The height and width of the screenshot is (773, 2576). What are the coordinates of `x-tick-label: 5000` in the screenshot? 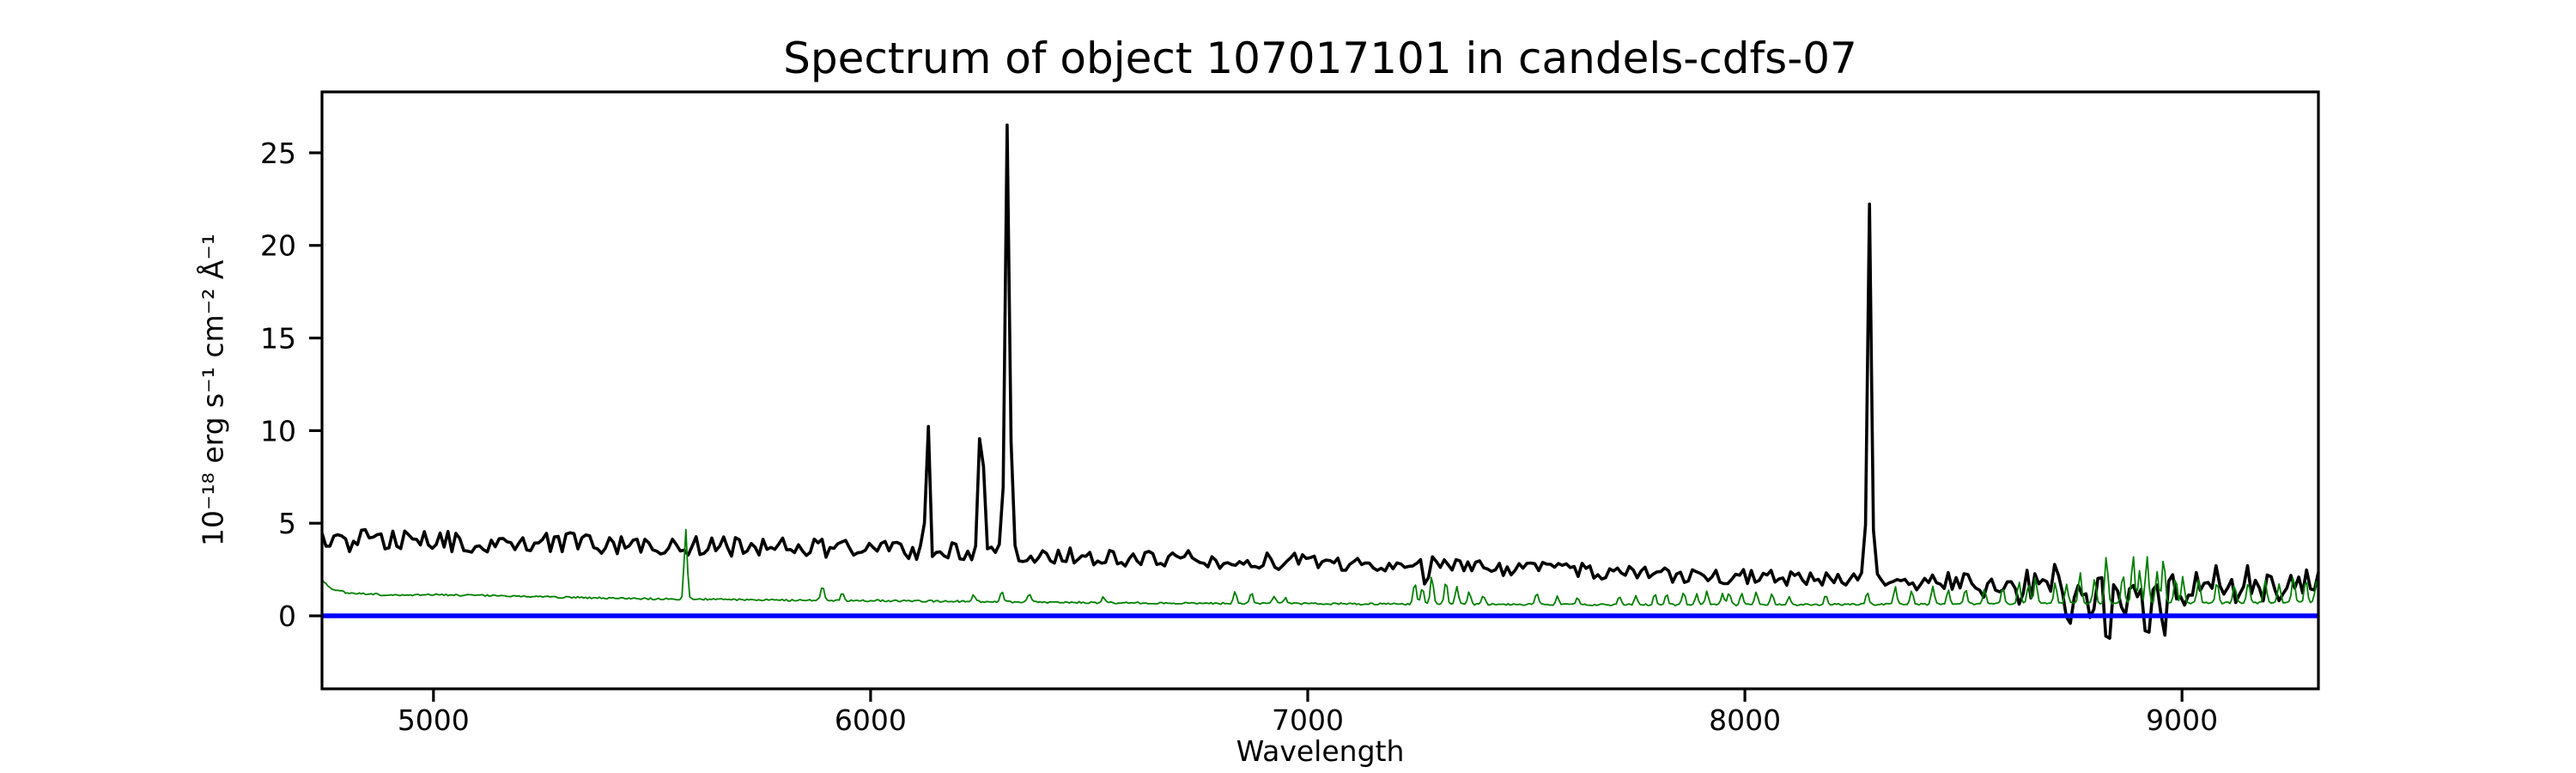 It's located at (434, 720).